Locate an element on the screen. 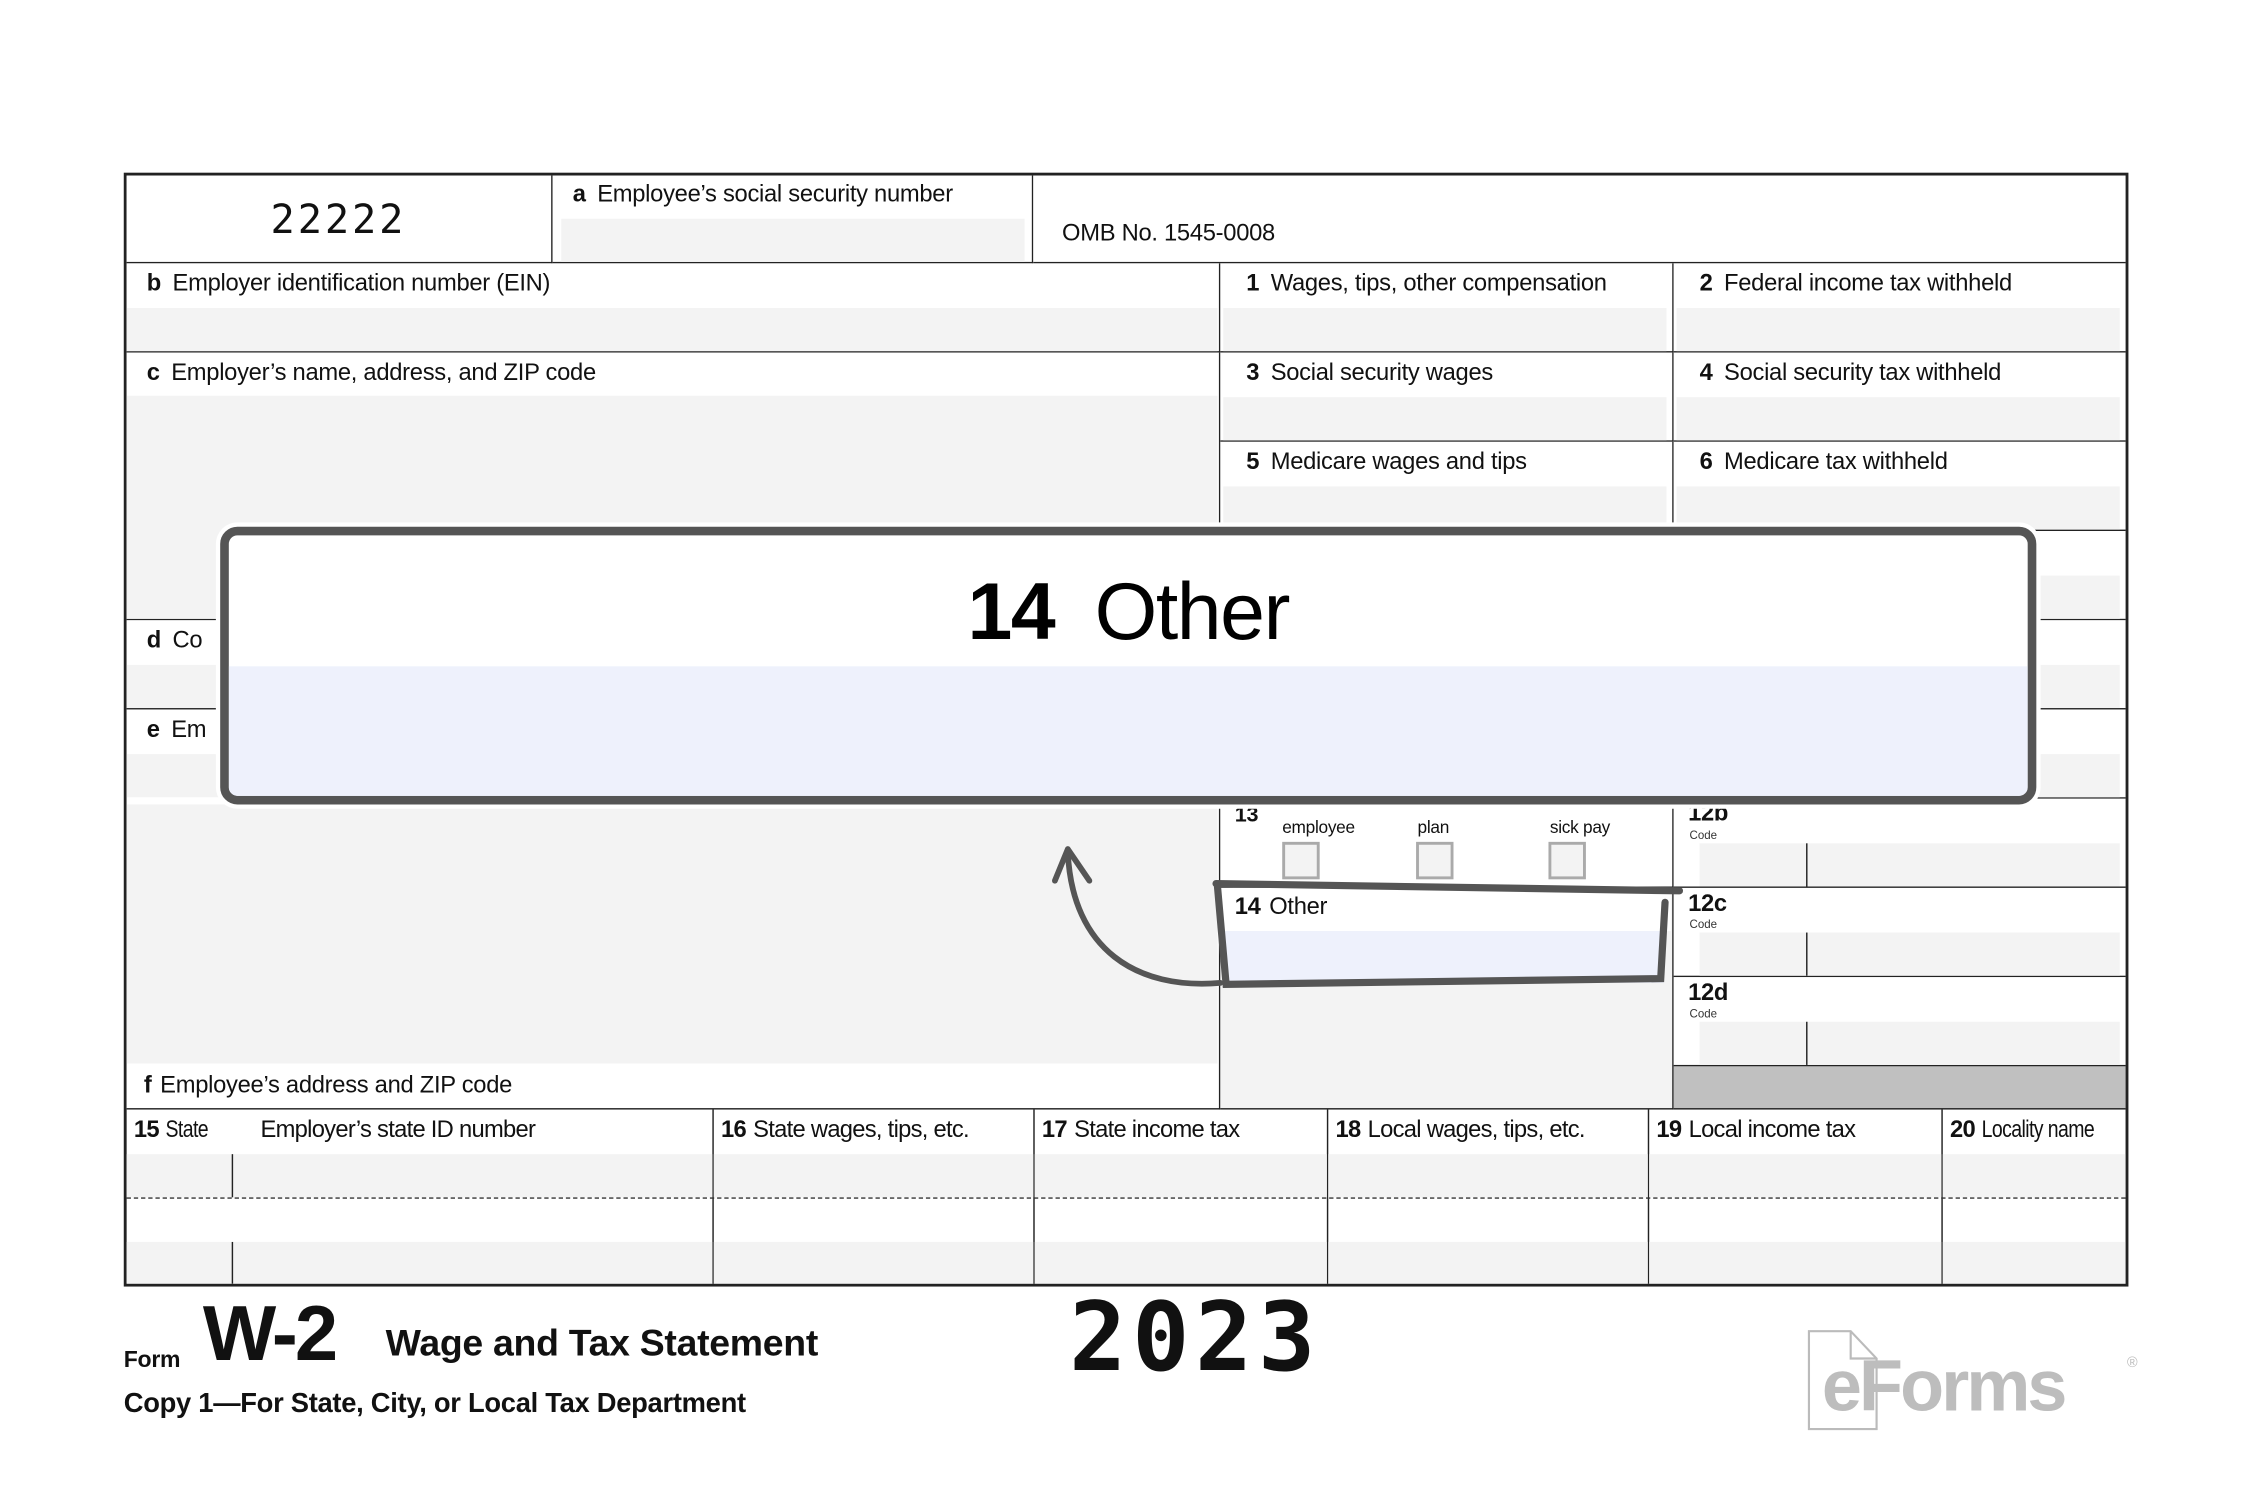  form-word: Form is located at coordinates (152, 1360).